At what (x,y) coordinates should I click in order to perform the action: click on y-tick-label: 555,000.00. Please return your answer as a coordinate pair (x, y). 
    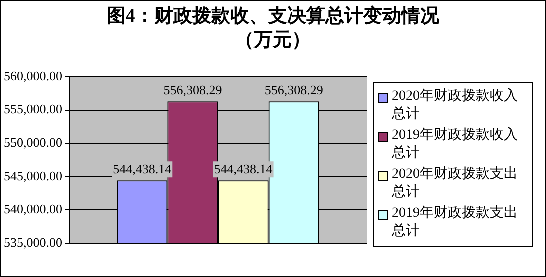
    Looking at the image, I should click on (33, 109).